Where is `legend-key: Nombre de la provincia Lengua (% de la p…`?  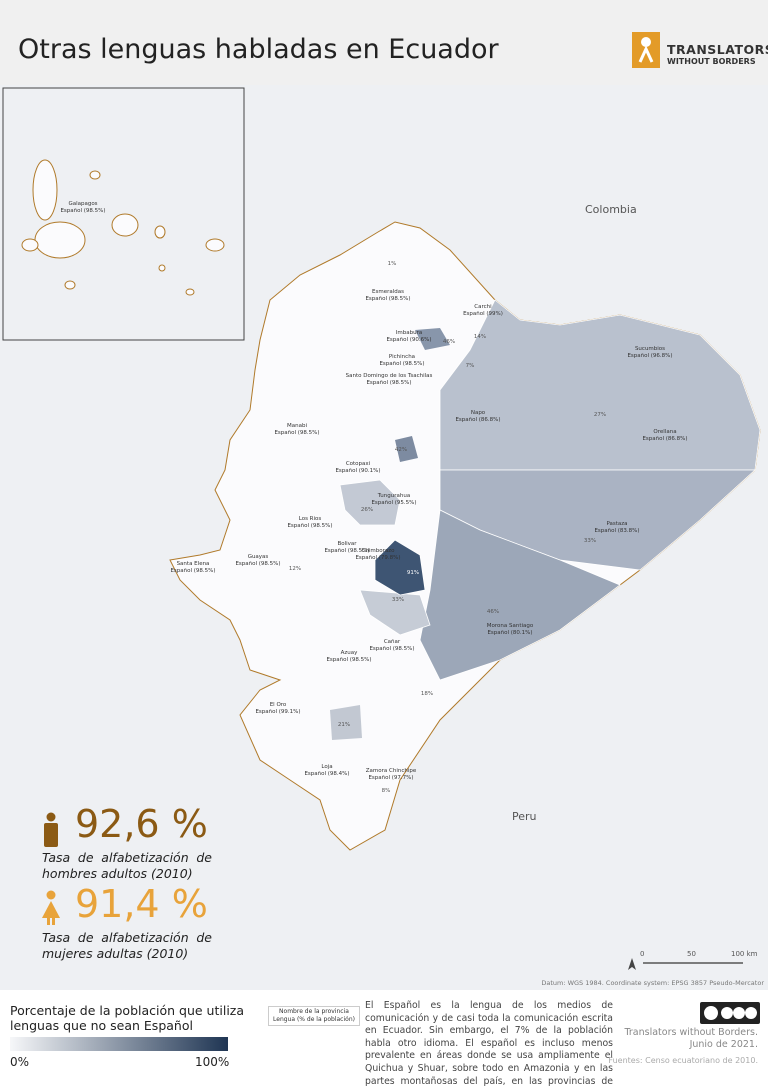 legend-key: Nombre de la provincia Lengua (% de la p… is located at coordinates (314, 1016).